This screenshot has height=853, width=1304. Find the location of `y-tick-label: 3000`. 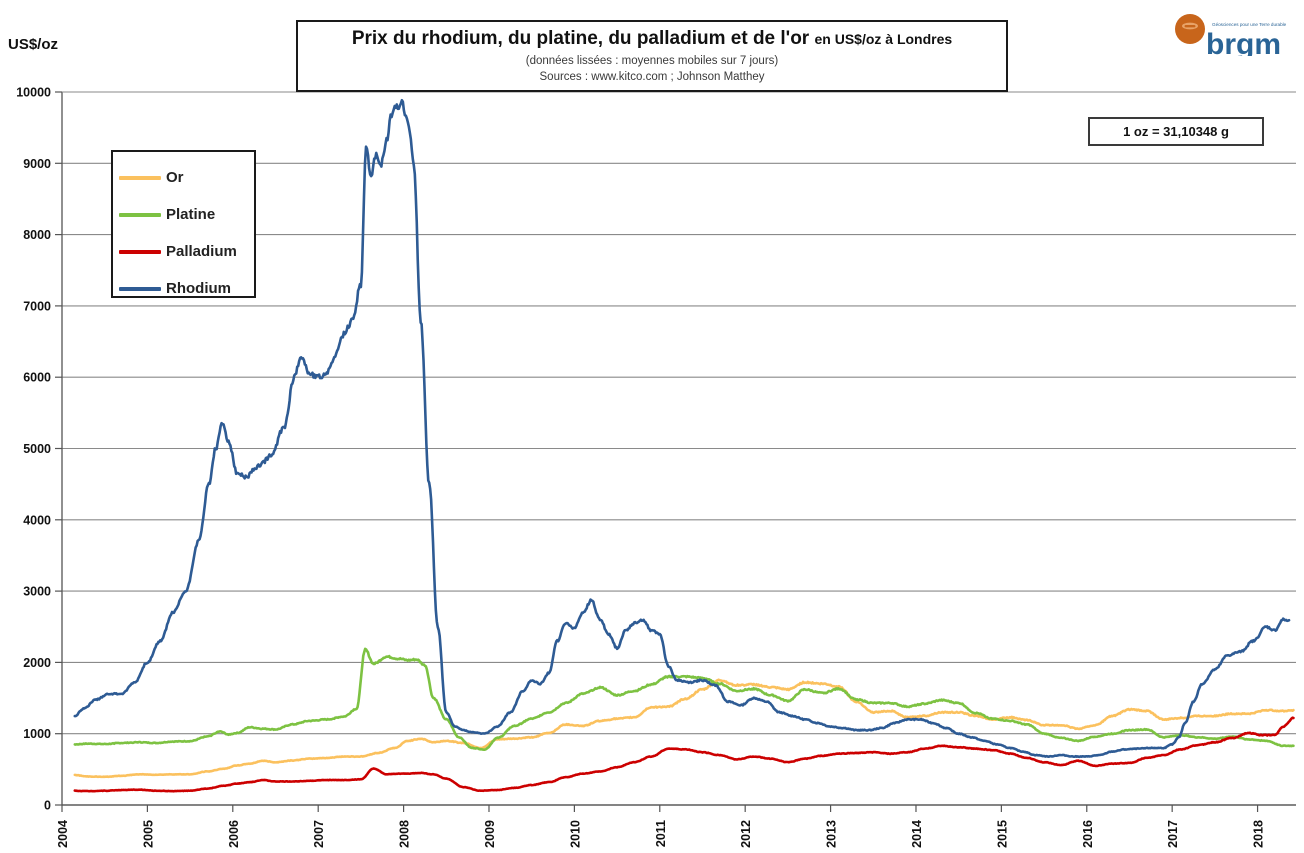

y-tick-label: 3000 is located at coordinates (37, 592).